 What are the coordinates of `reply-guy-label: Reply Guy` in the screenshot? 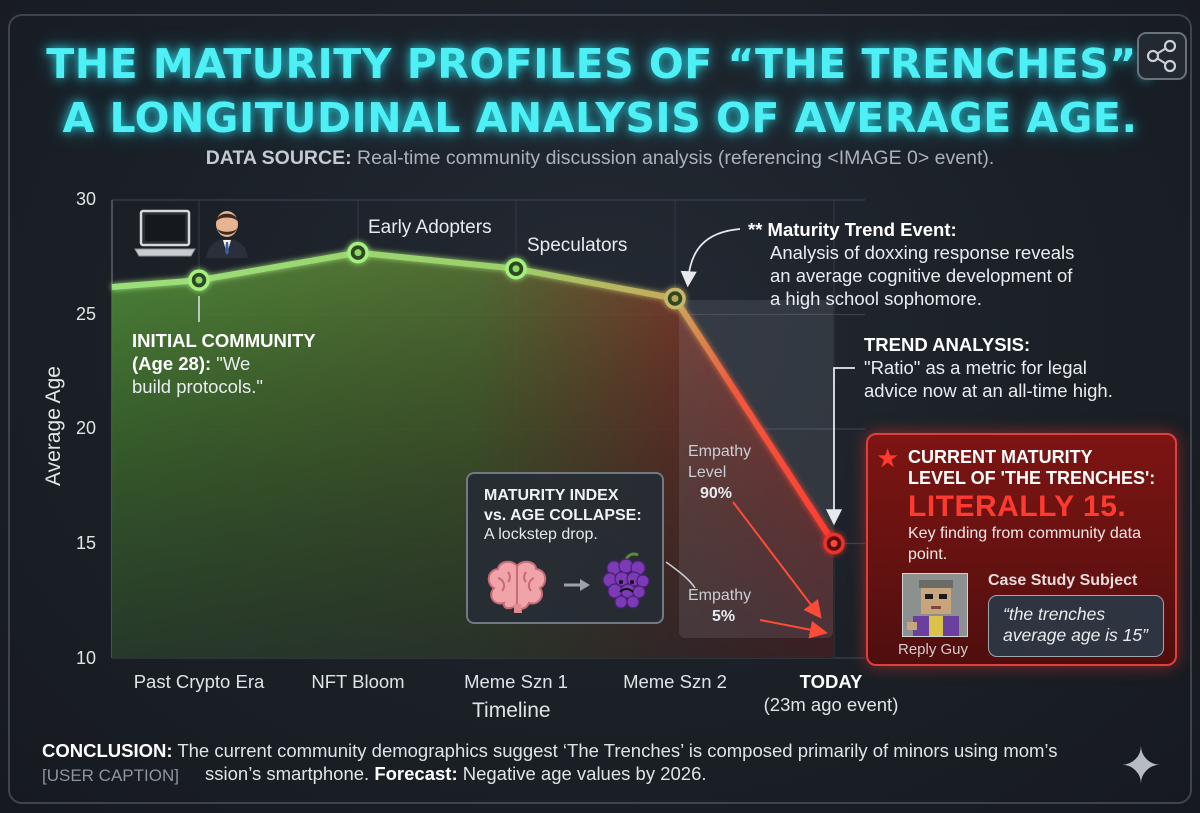 It's located at (933, 649).